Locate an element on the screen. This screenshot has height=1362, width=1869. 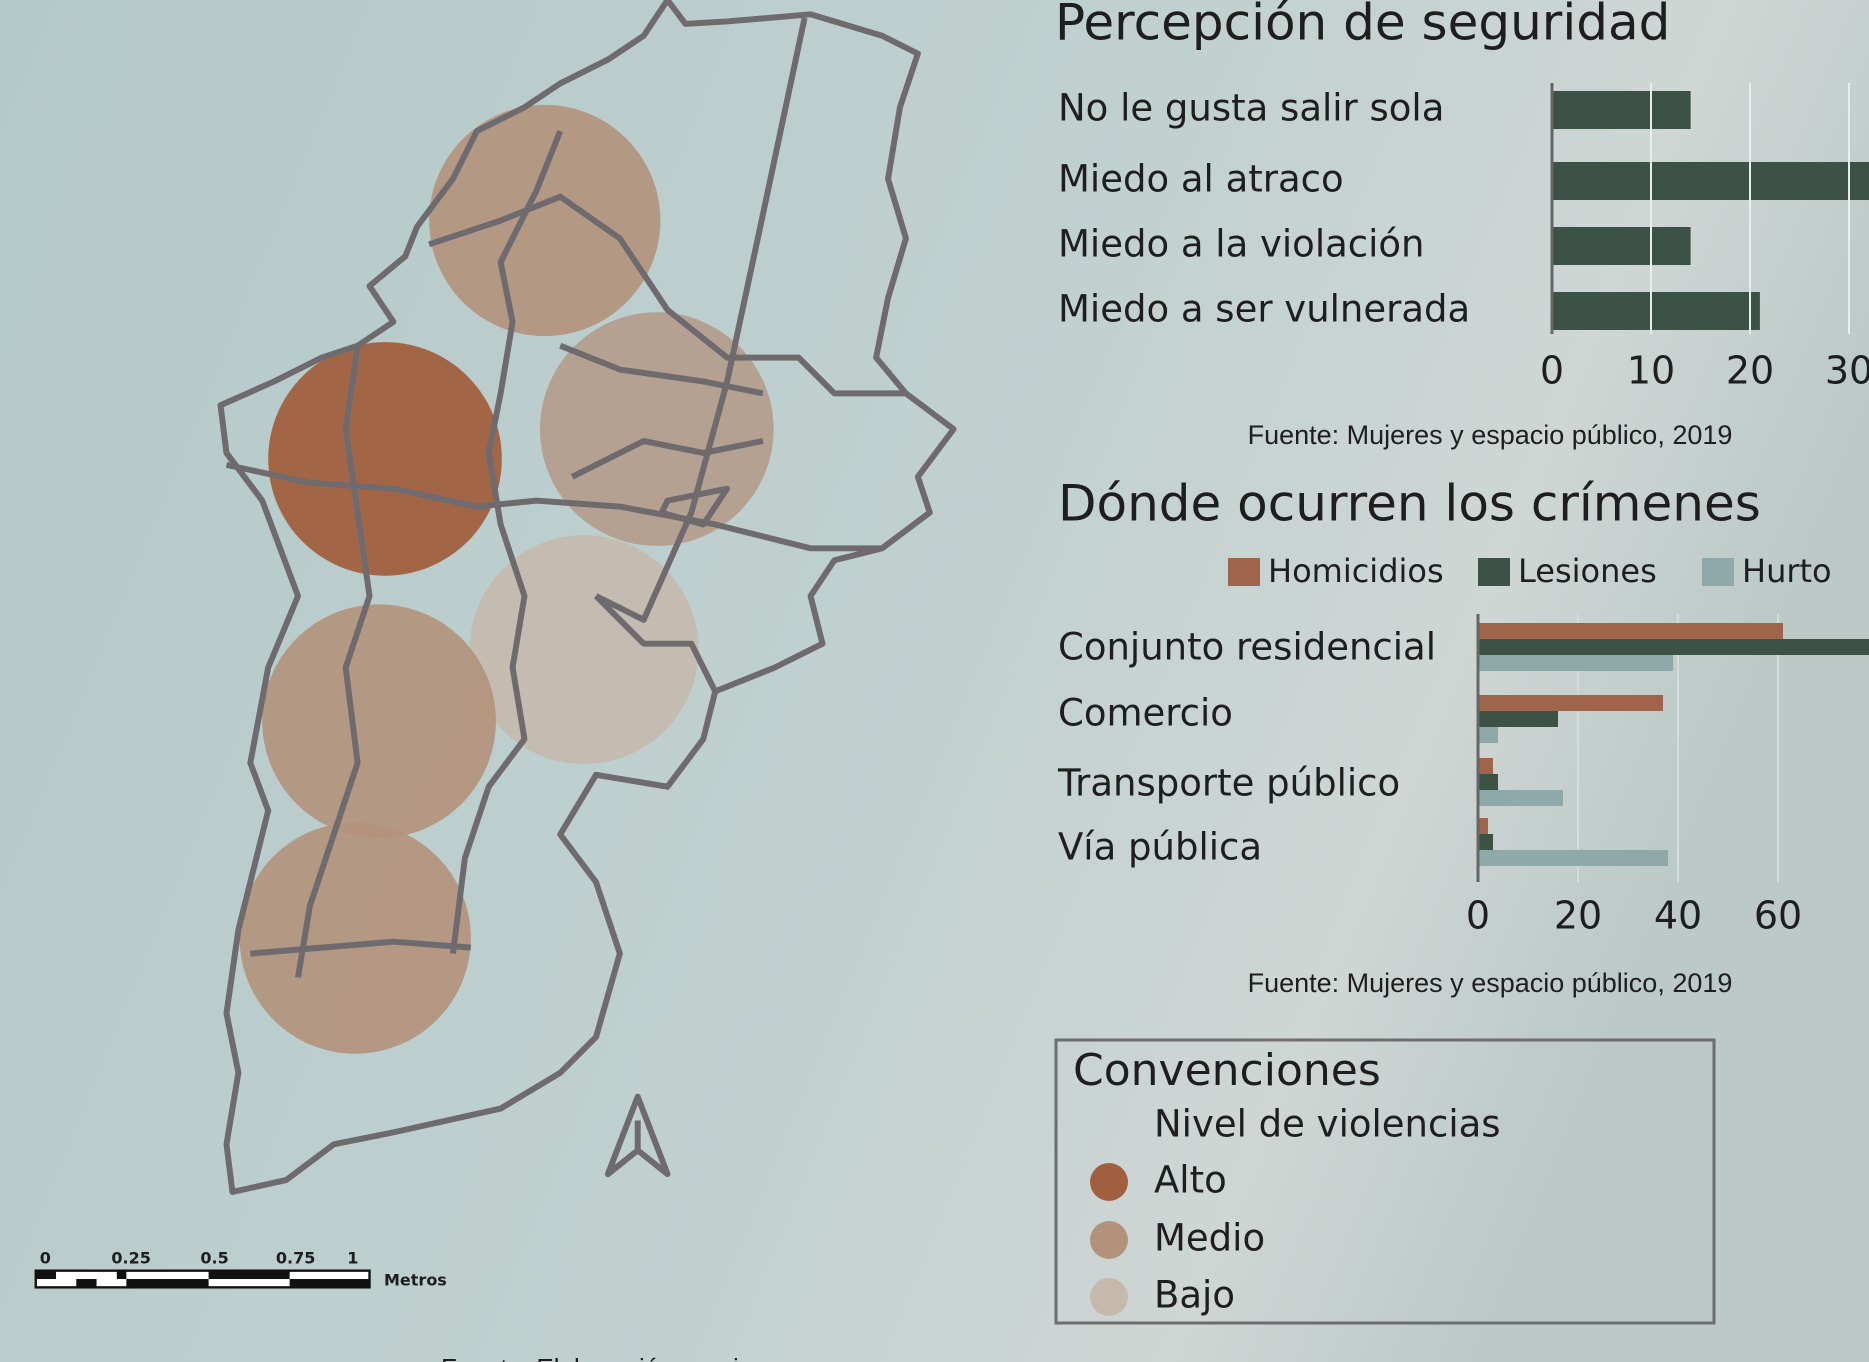
north-arrow is located at coordinates (637, 1135).